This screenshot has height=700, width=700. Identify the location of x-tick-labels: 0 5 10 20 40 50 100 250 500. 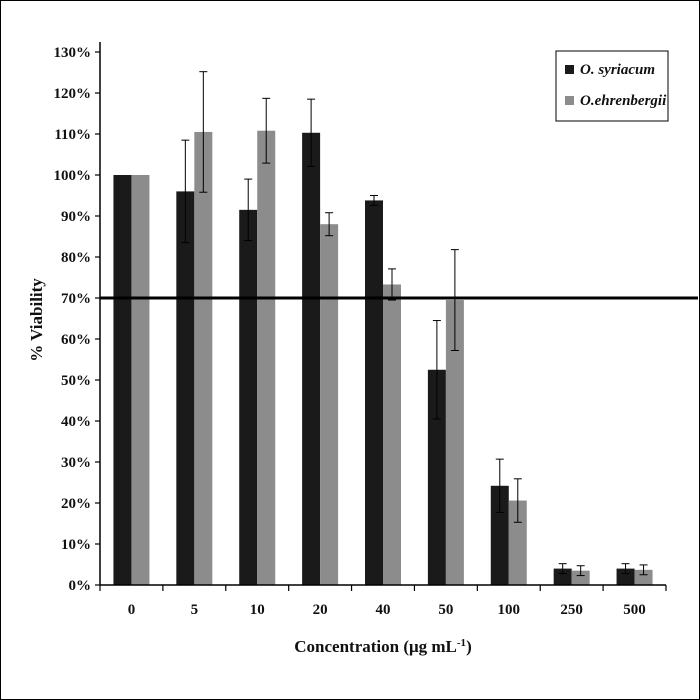
(387, 610).